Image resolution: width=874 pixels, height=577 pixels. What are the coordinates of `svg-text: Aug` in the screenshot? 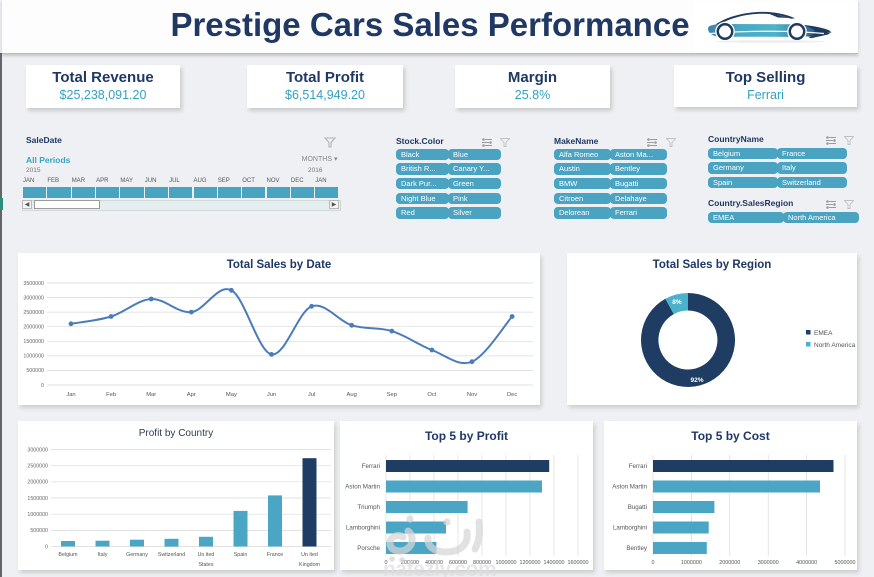 It's located at (352, 395).